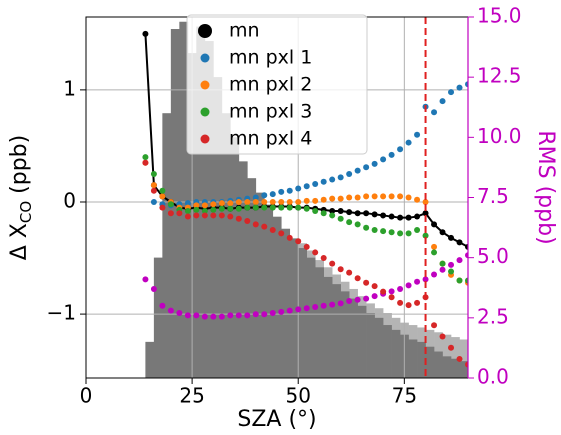  I want to click on legend-box, so click(277, 84).